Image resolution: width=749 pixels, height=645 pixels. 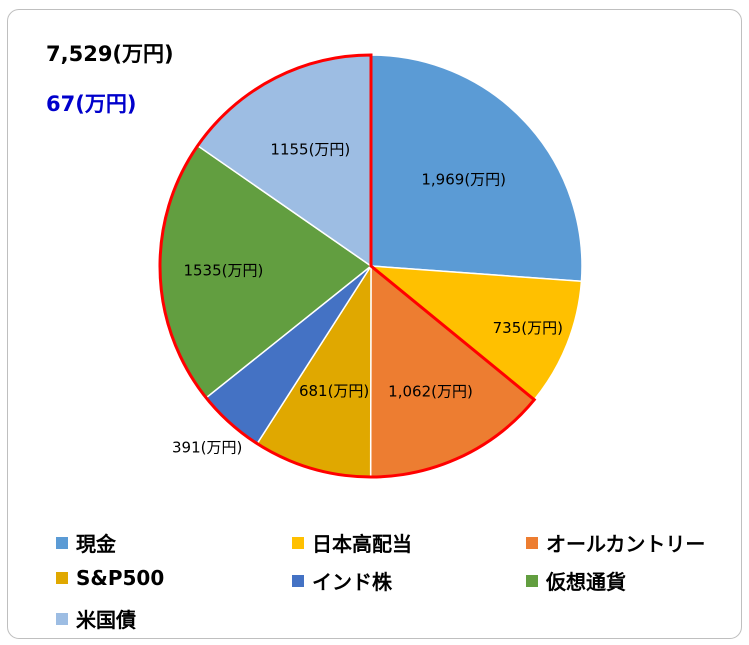 I want to click on legend-item: オールカントリー, so click(x=615, y=542).